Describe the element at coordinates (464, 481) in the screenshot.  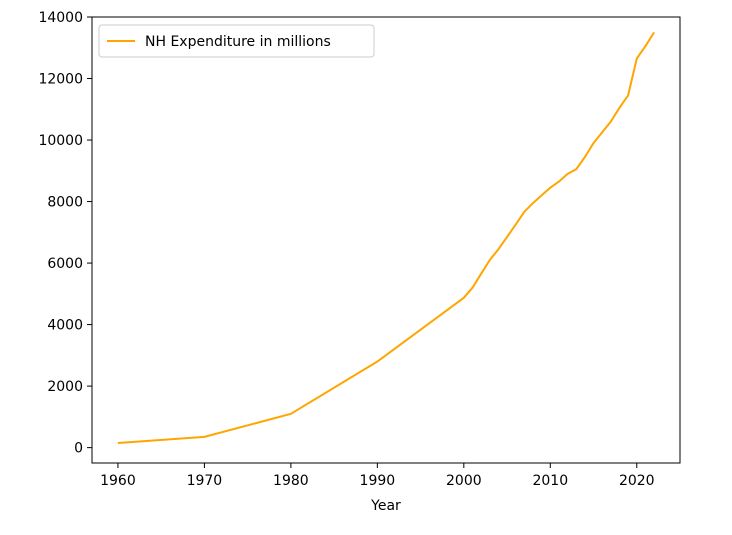
I see `x-tick-label: 2000` at that location.